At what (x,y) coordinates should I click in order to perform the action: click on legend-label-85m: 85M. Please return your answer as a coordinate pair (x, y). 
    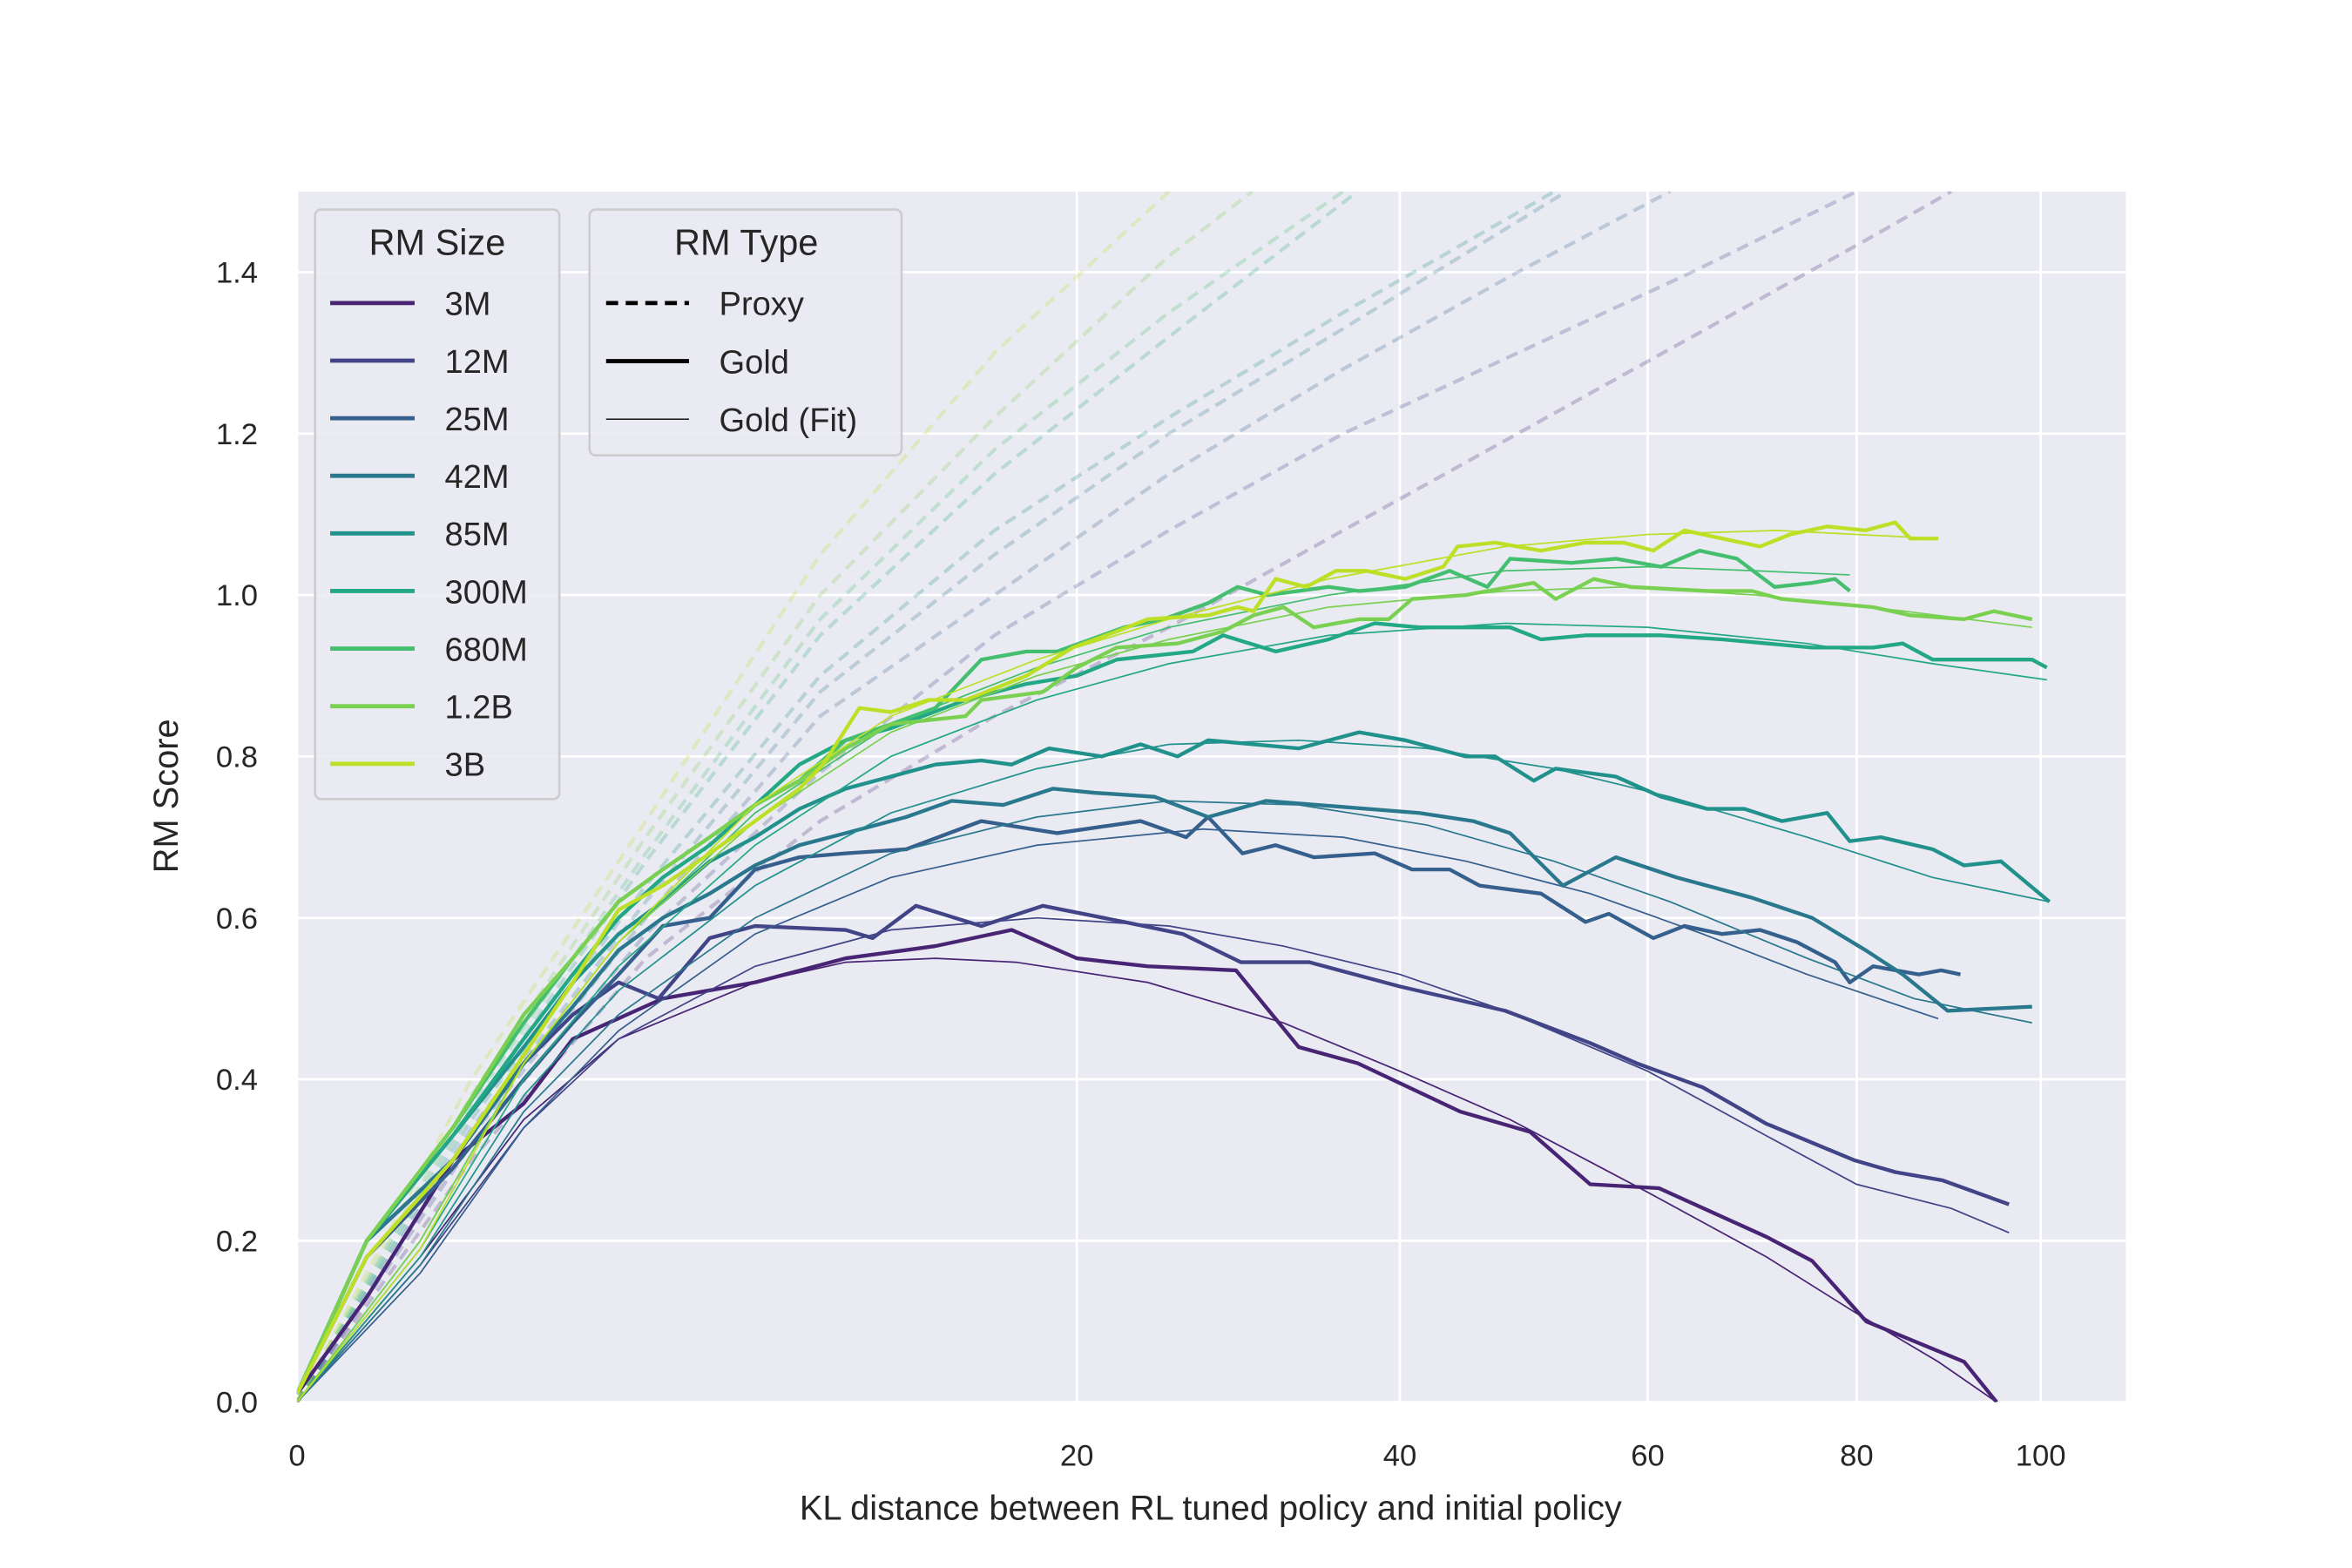
    Looking at the image, I should click on (477, 535).